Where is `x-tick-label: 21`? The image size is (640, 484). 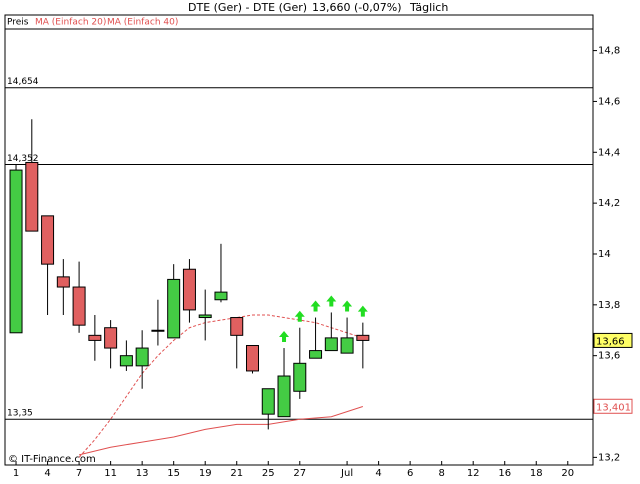 x-tick-label: 21 is located at coordinates (236, 473).